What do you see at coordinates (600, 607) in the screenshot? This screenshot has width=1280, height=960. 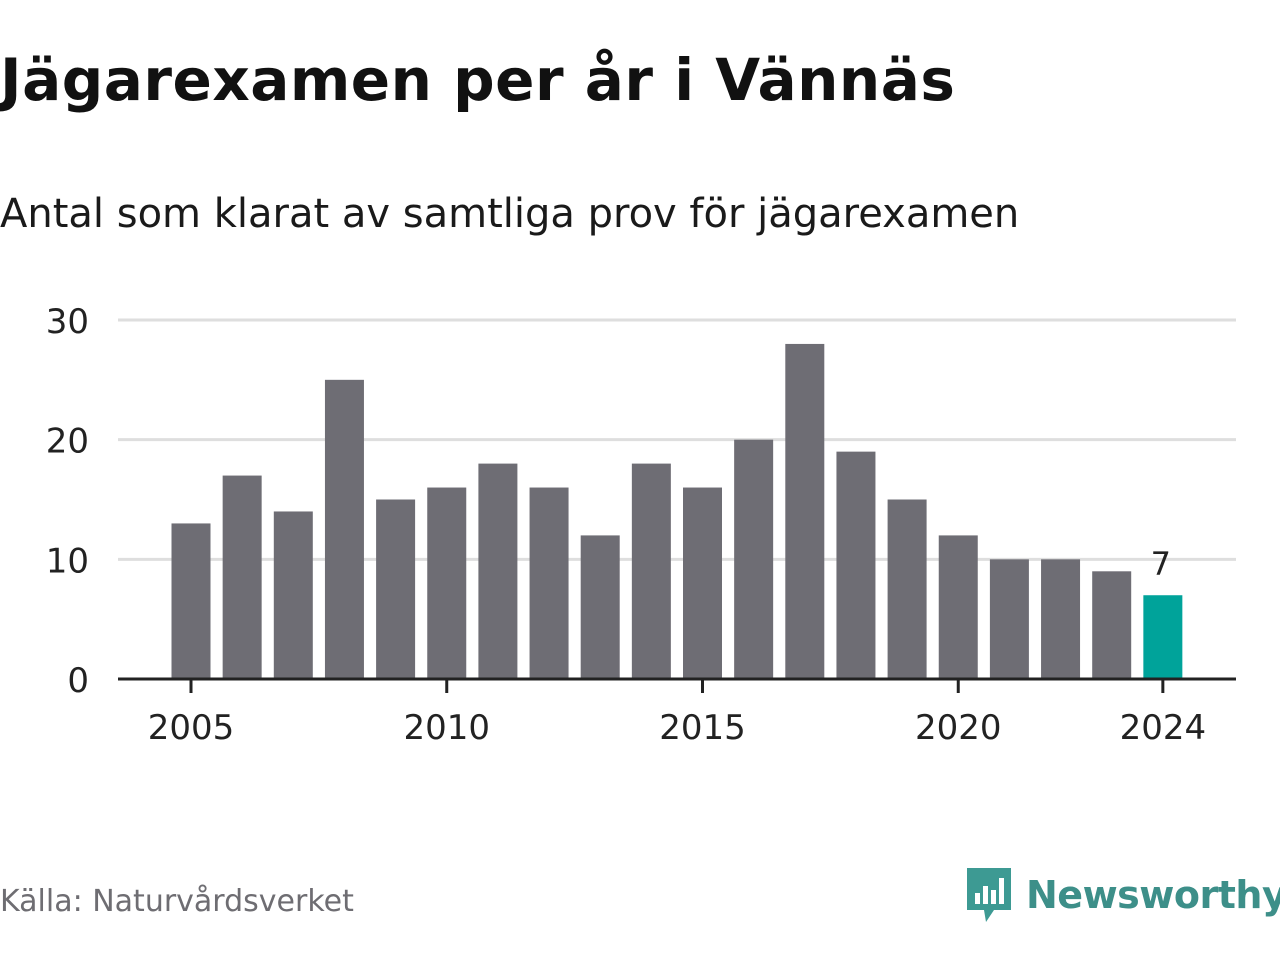 I see `bar-2013` at bounding box center [600, 607].